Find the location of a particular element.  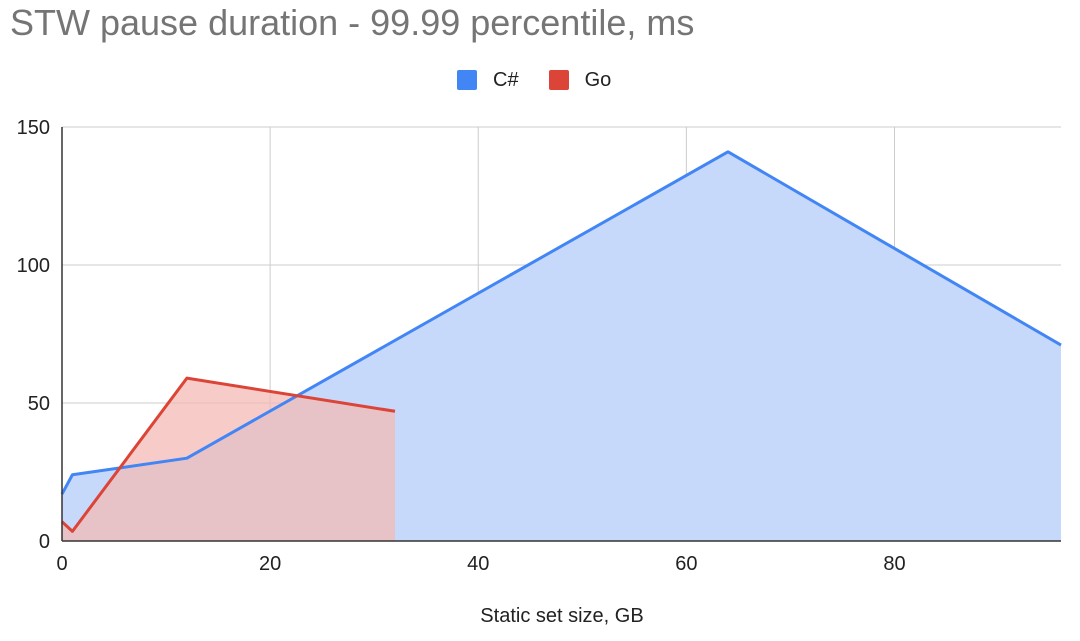

x-tick-label: 80 is located at coordinates (894, 564).